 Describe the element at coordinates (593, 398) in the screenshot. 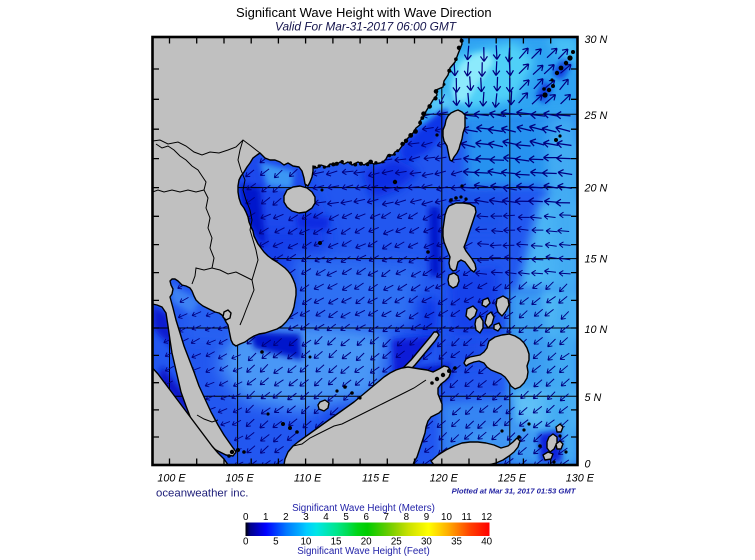

I see `svg-text: 5 N` at that location.